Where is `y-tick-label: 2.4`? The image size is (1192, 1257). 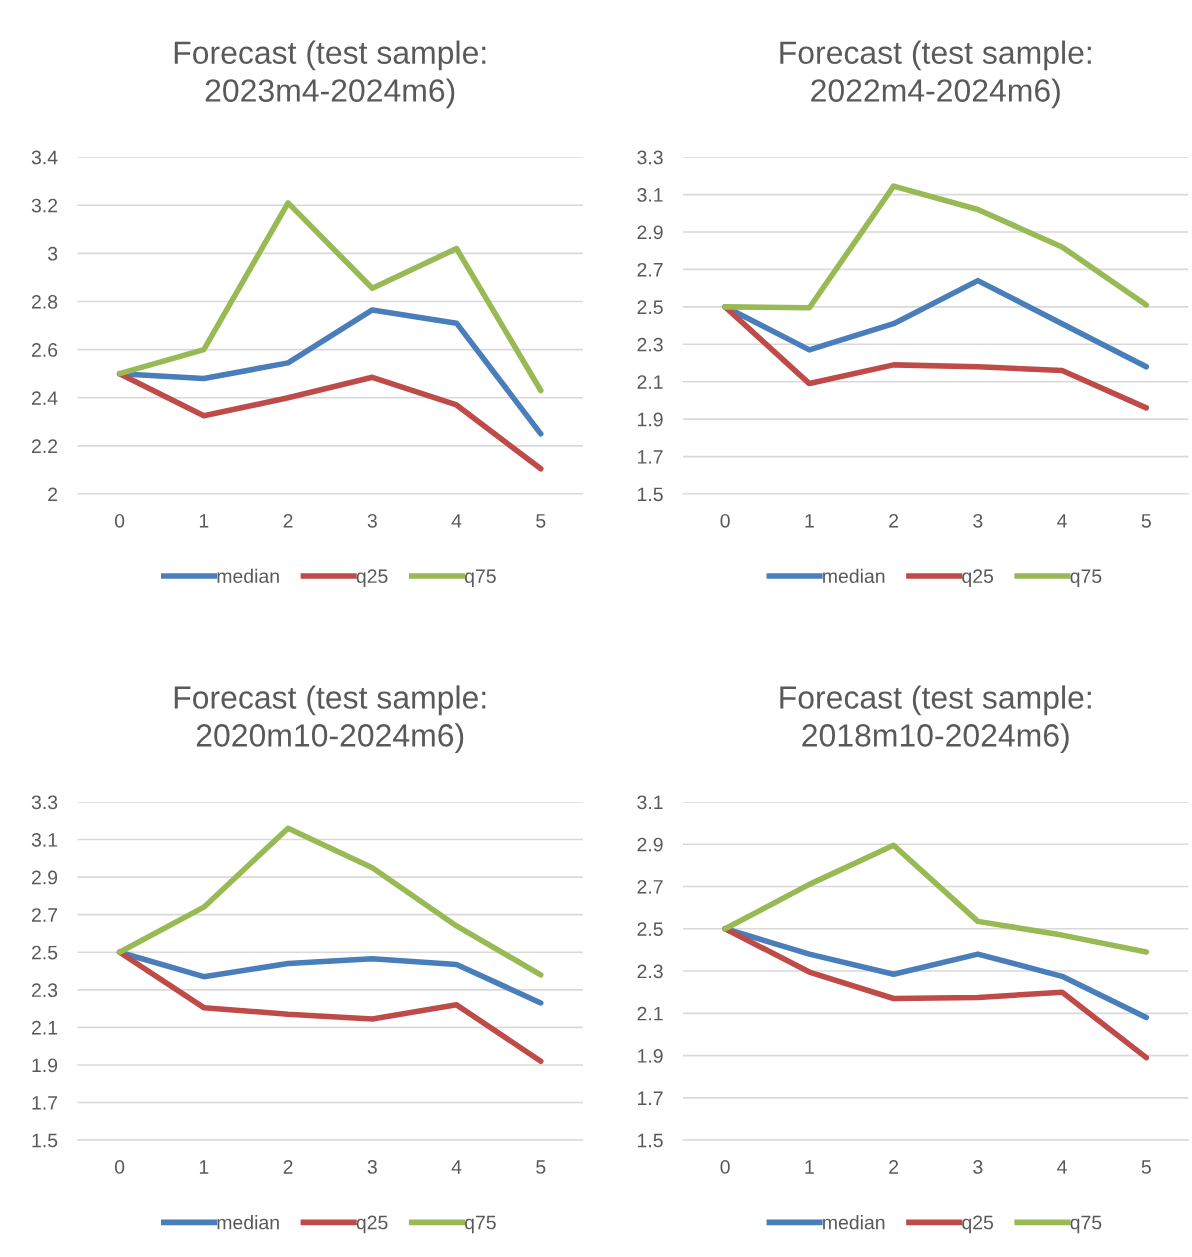 y-tick-label: 2.4 is located at coordinates (44, 398).